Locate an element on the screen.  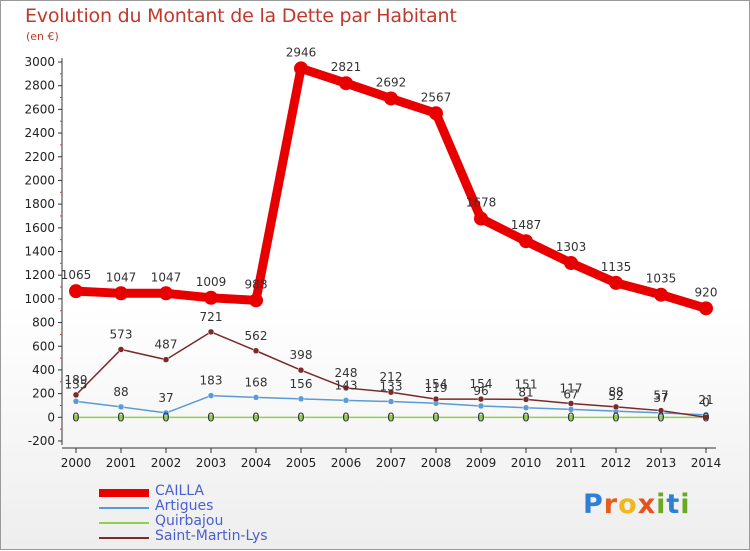
x-tick-label: 2003 is located at coordinates (211, 463).